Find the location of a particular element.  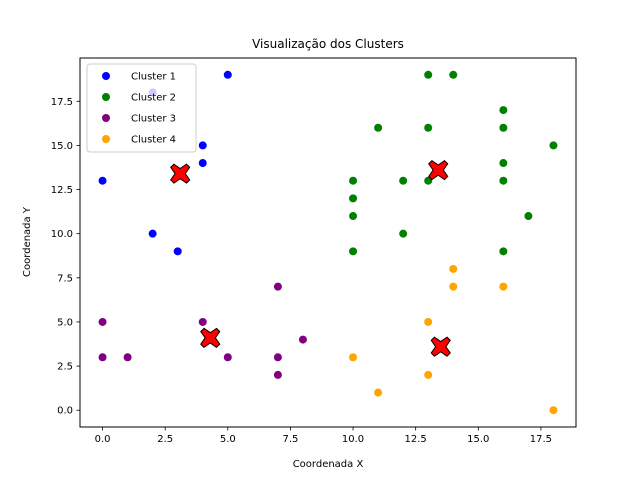

x-axis: 0.0 2.5 5.0 7.5 10.0 12.5 15.0 17.5 is located at coordinates (323, 436).